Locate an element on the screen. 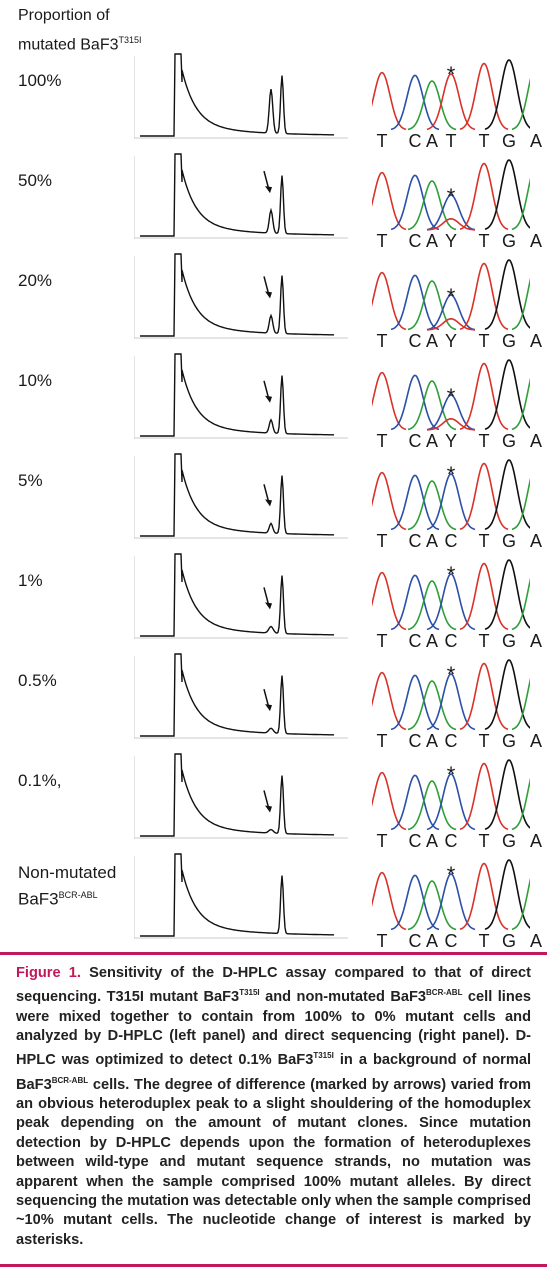  header-line2: mutated BaF3T315I is located at coordinates (80, 42).